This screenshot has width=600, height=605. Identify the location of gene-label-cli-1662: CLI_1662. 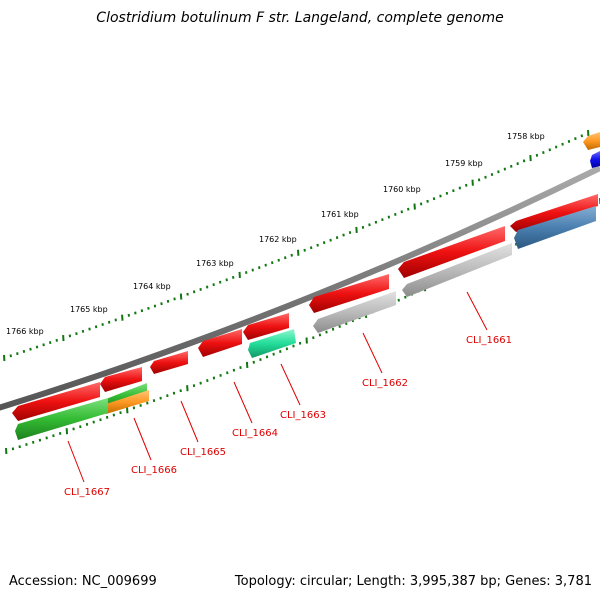
(385, 383).